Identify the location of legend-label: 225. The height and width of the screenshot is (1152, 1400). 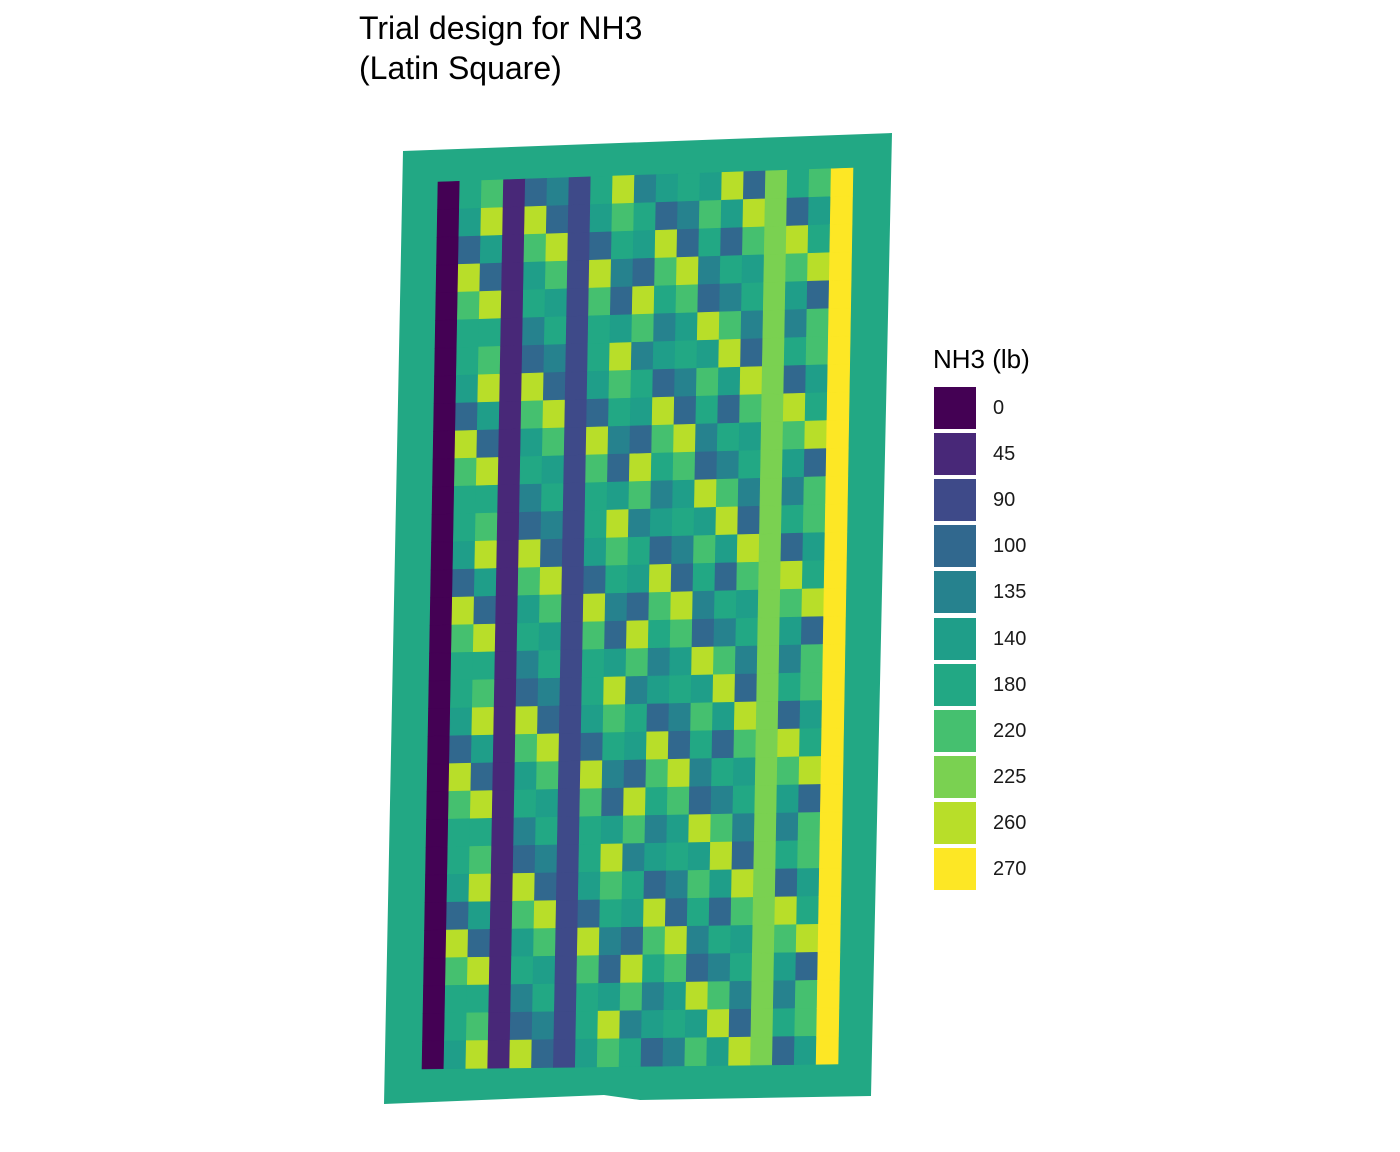
(1010, 776).